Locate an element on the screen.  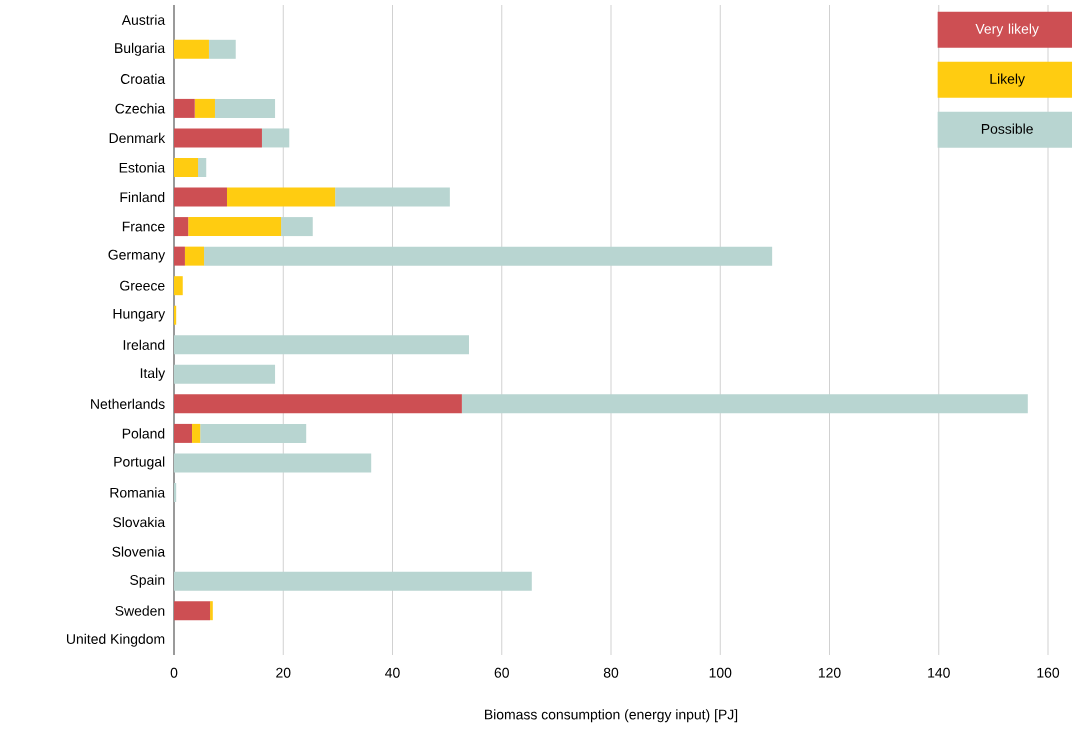
text: Possible is located at coordinates (1007, 128).